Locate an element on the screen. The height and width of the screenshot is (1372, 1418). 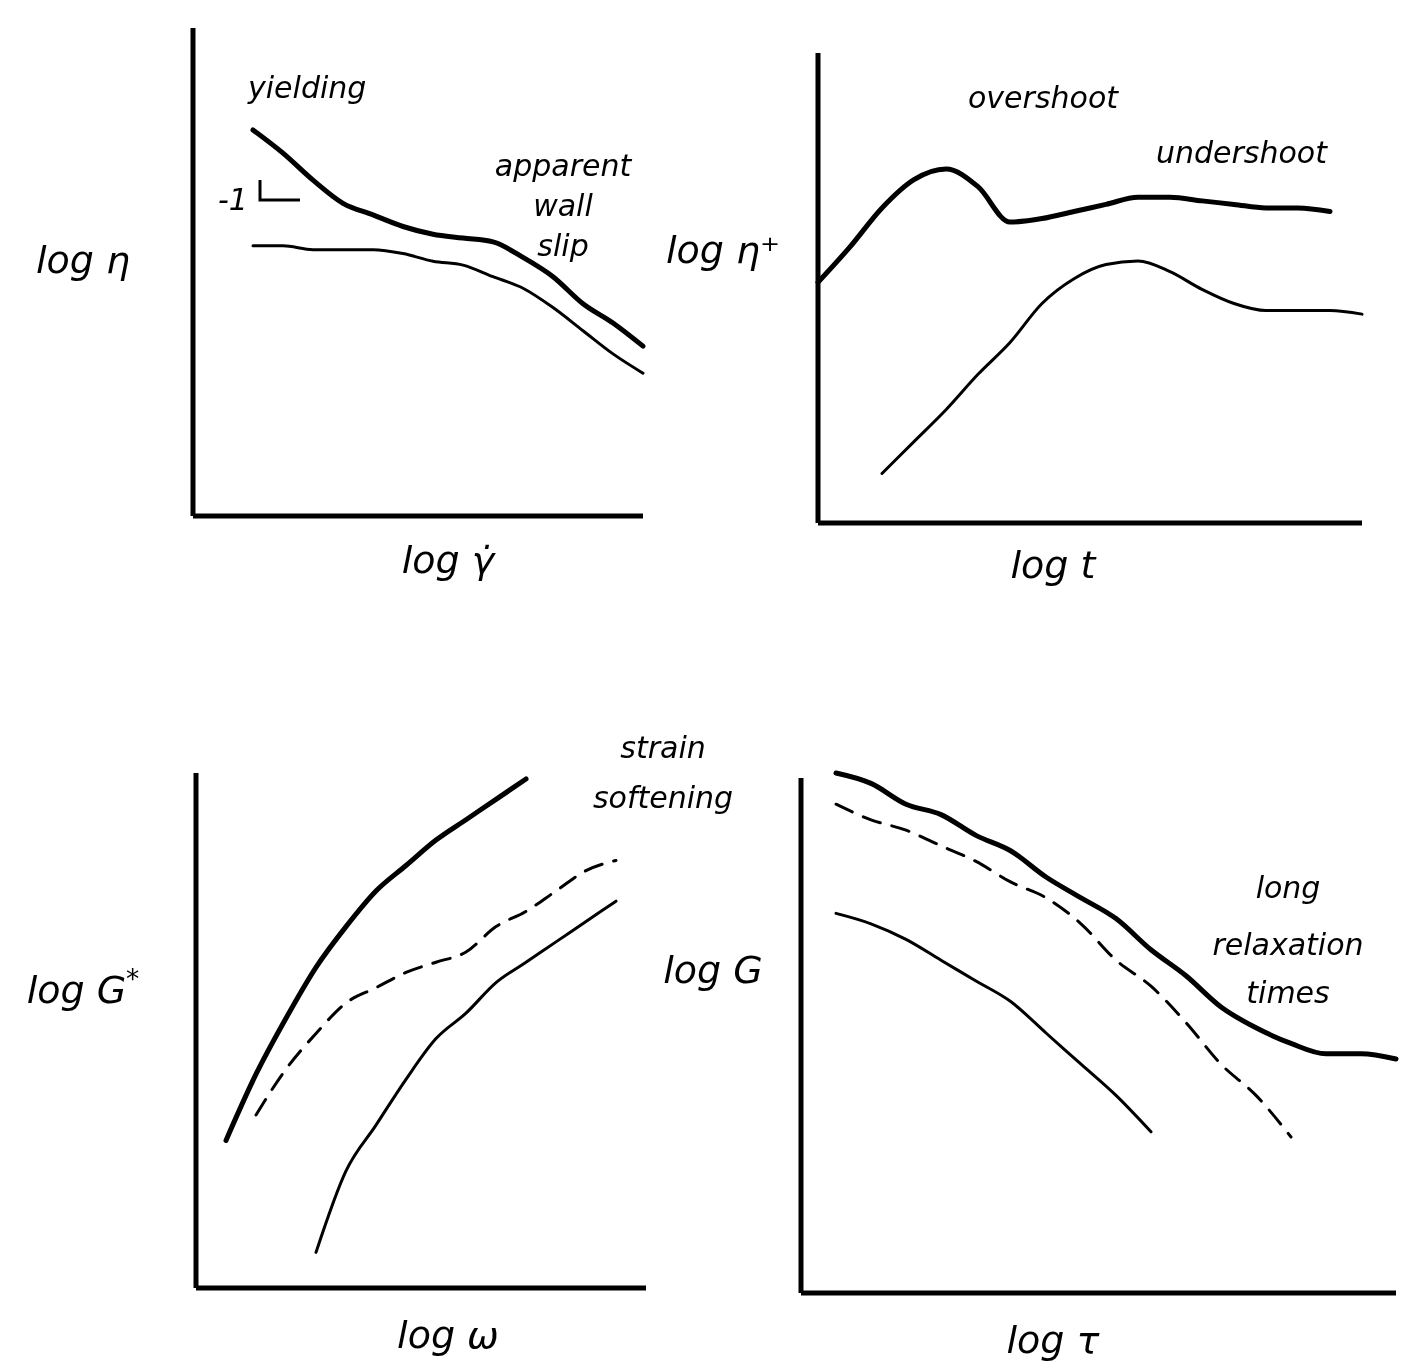
annotation: -1 is located at coordinates (233, 199).